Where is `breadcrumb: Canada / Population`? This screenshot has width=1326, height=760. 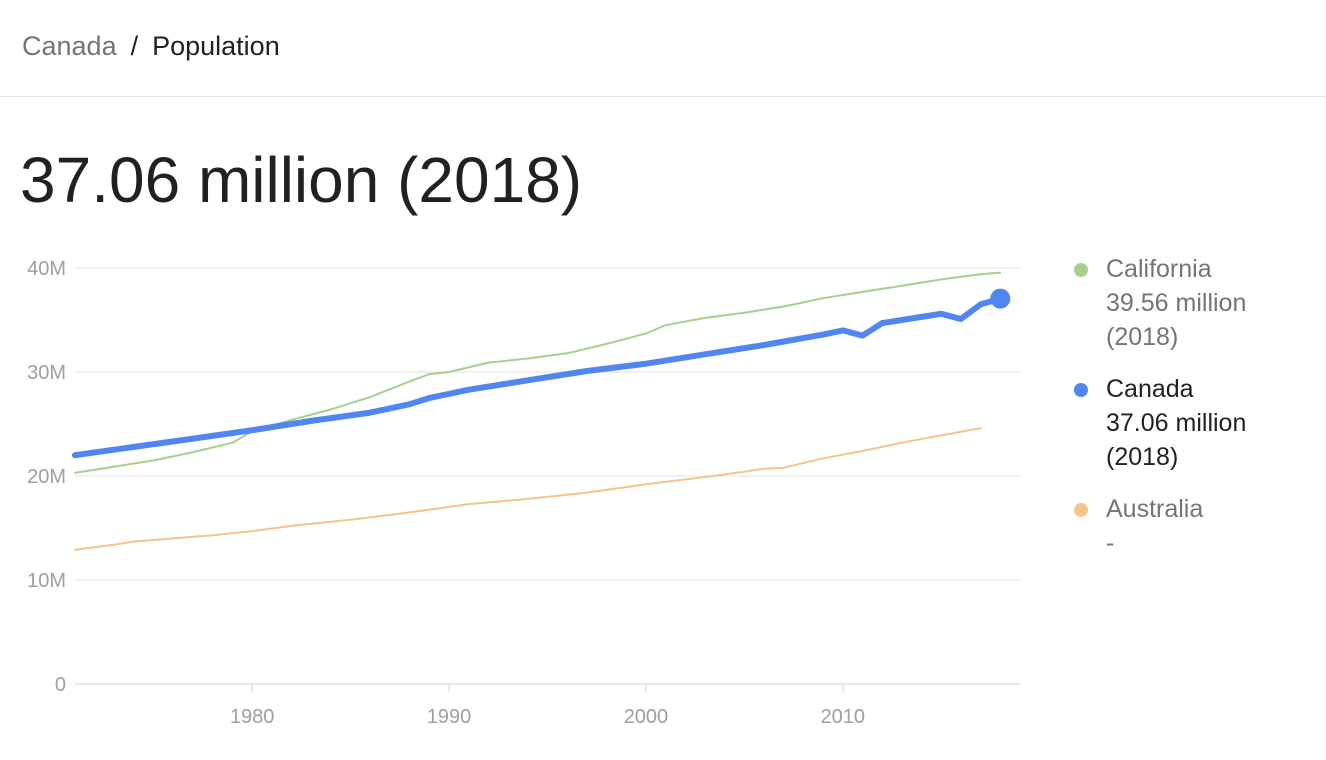
breadcrumb: Canada / Population is located at coordinates (151, 46).